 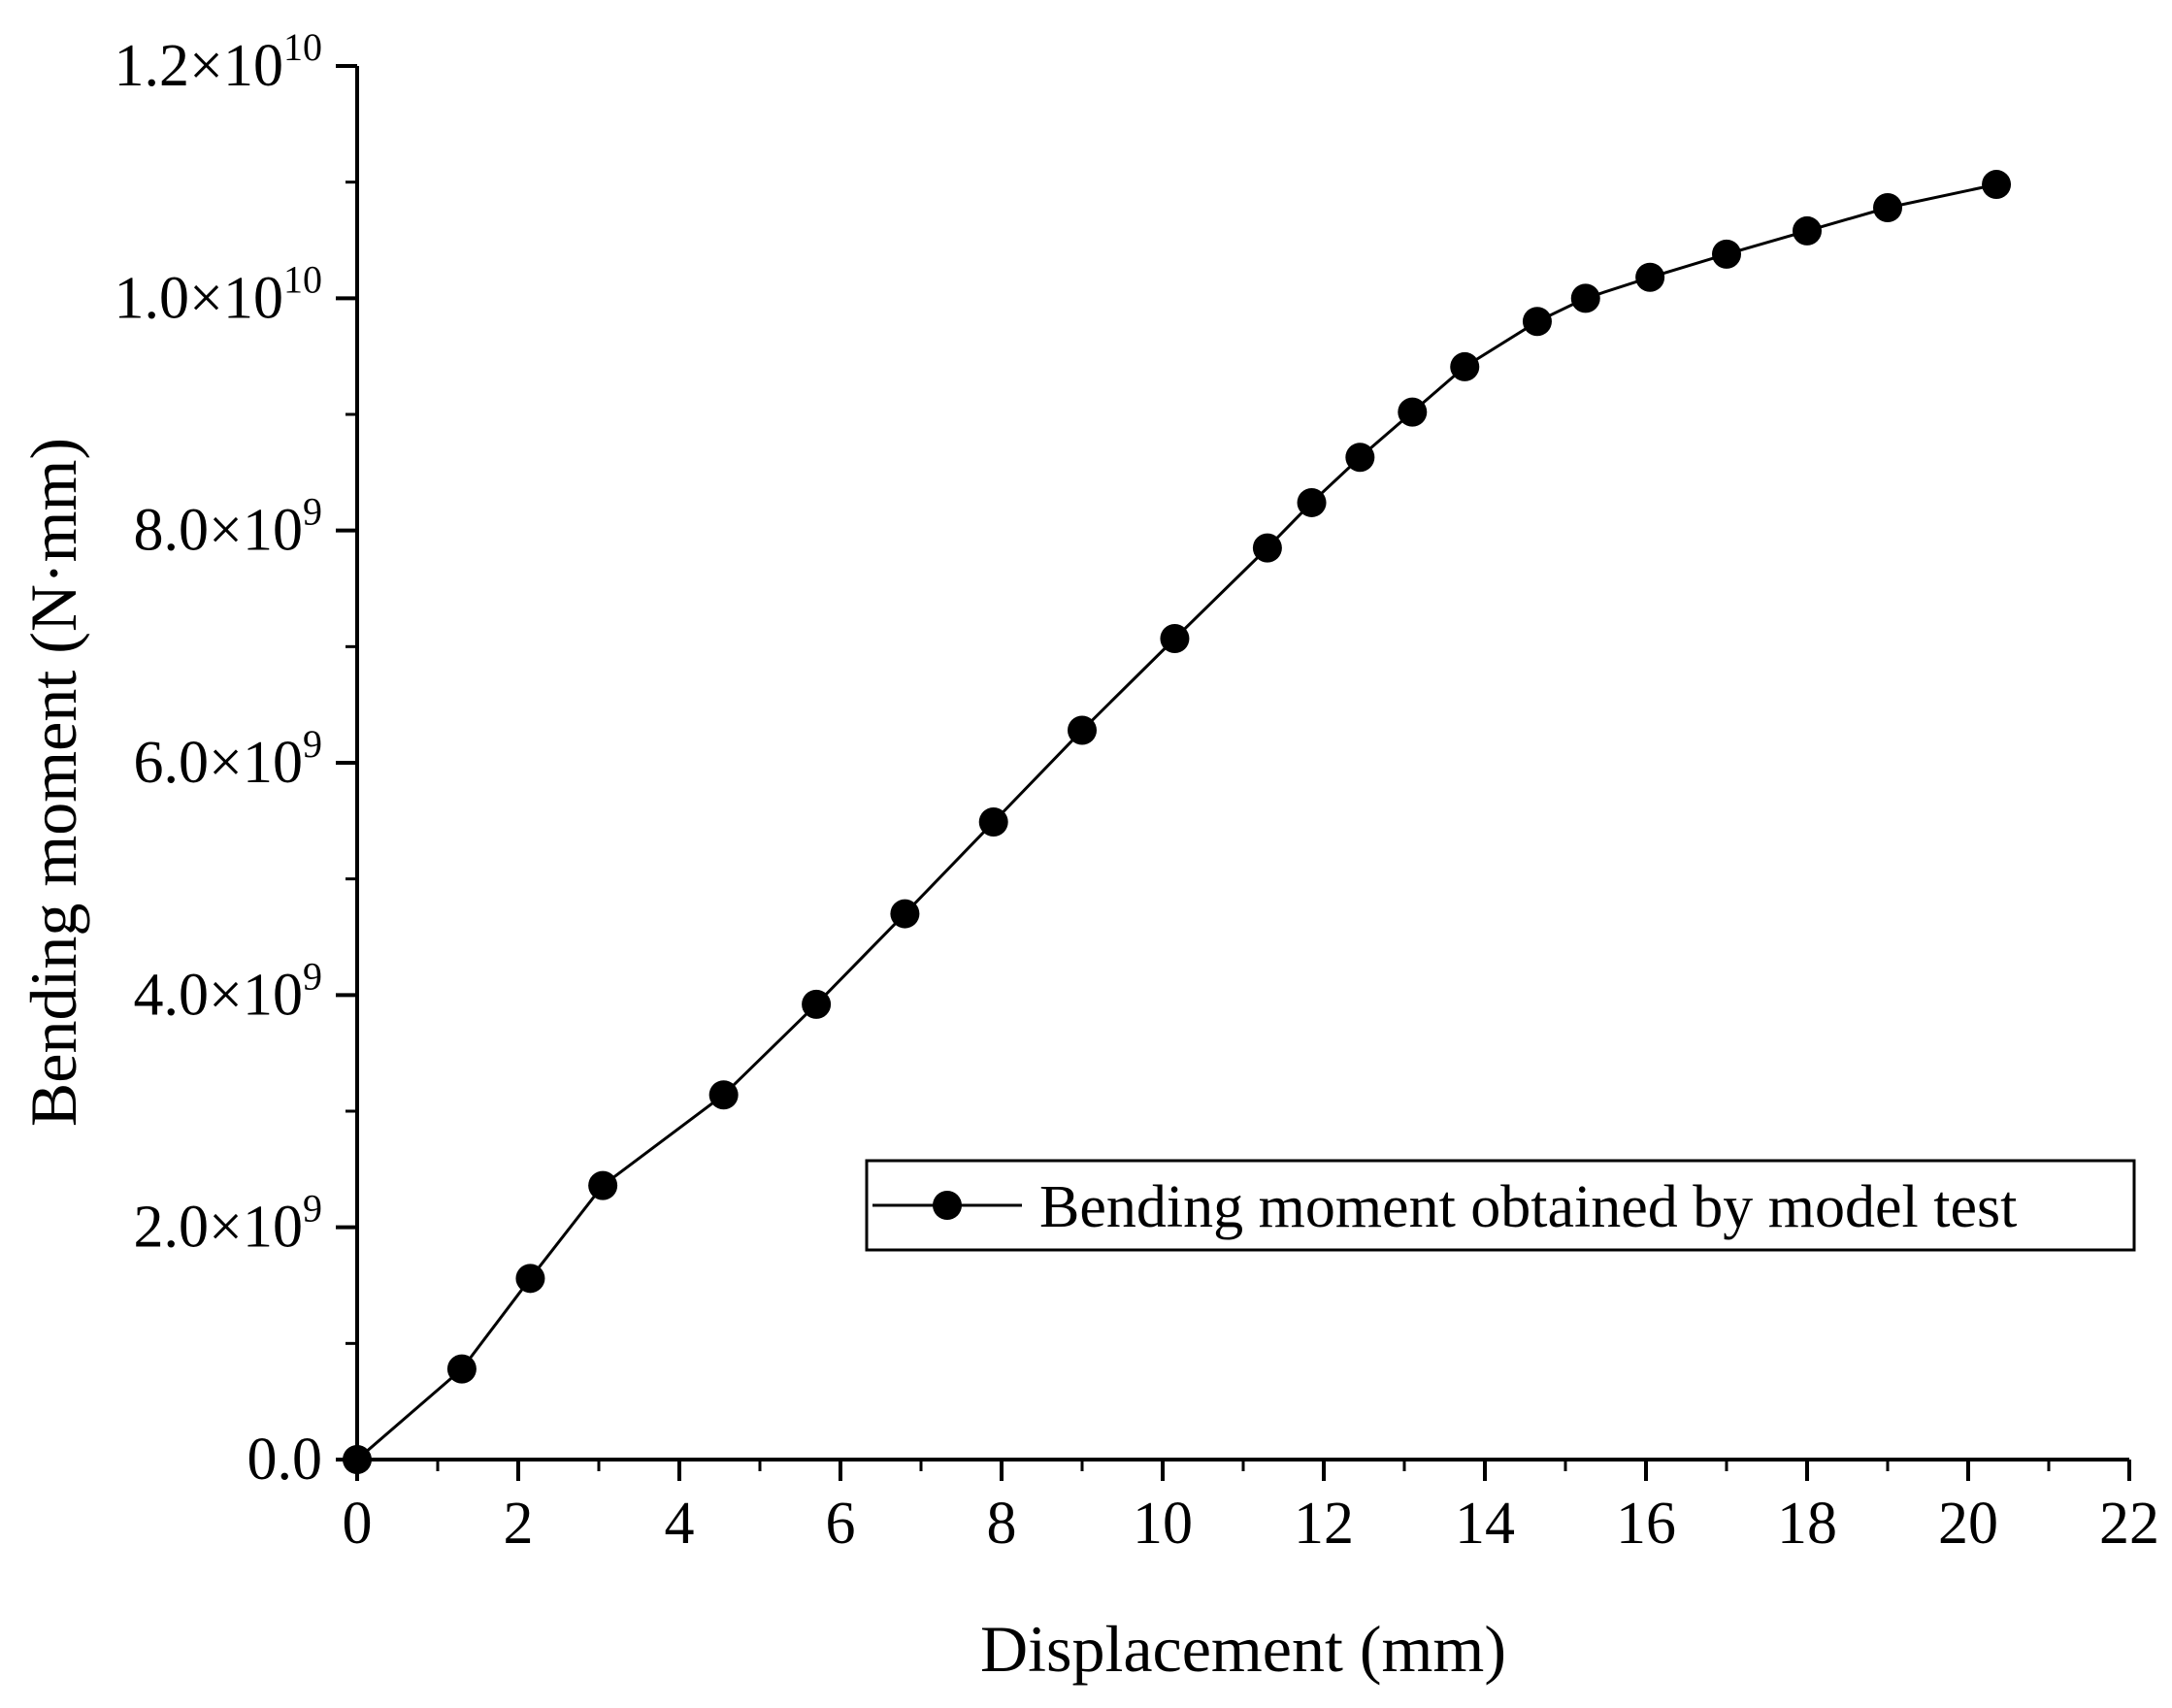 What do you see at coordinates (947, 1205) in the screenshot?
I see `legend-marker` at bounding box center [947, 1205].